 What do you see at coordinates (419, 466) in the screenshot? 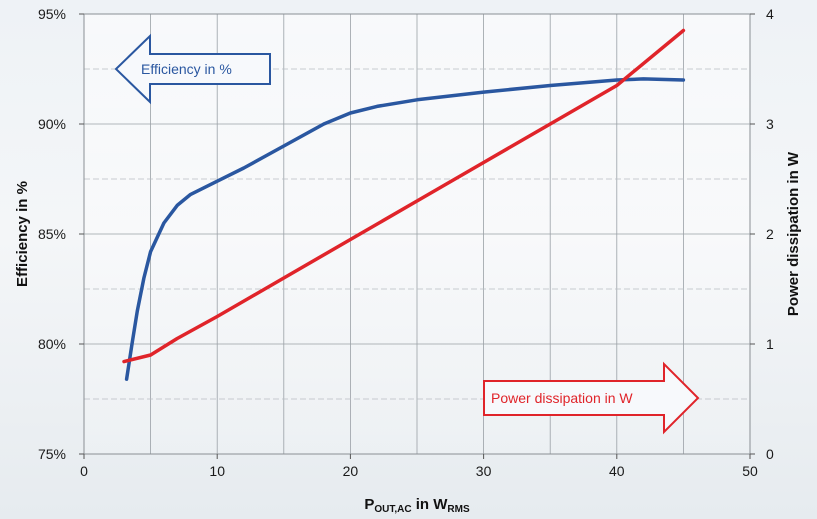
I see `x-axis-ticks: 0 10 20 30 40 50` at bounding box center [419, 466].